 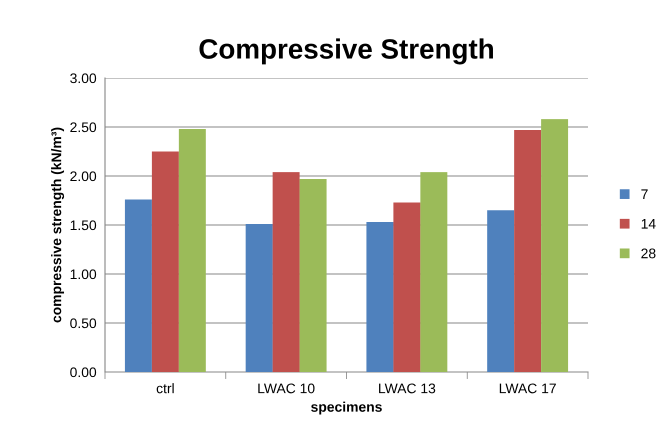 What do you see at coordinates (83, 78) in the screenshot?
I see `y-tick-label: 3.00` at bounding box center [83, 78].